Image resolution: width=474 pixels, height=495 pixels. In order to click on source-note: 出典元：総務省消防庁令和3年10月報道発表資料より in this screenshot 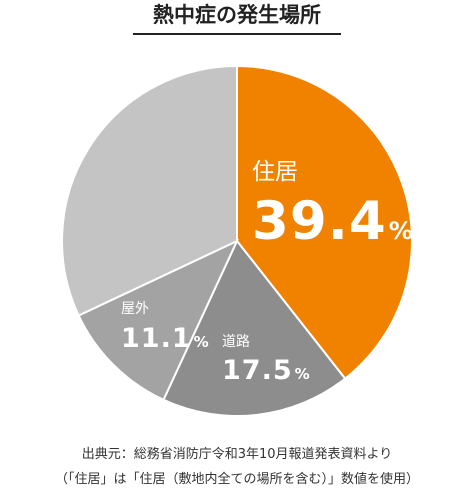, I will do `click(237, 454)`.